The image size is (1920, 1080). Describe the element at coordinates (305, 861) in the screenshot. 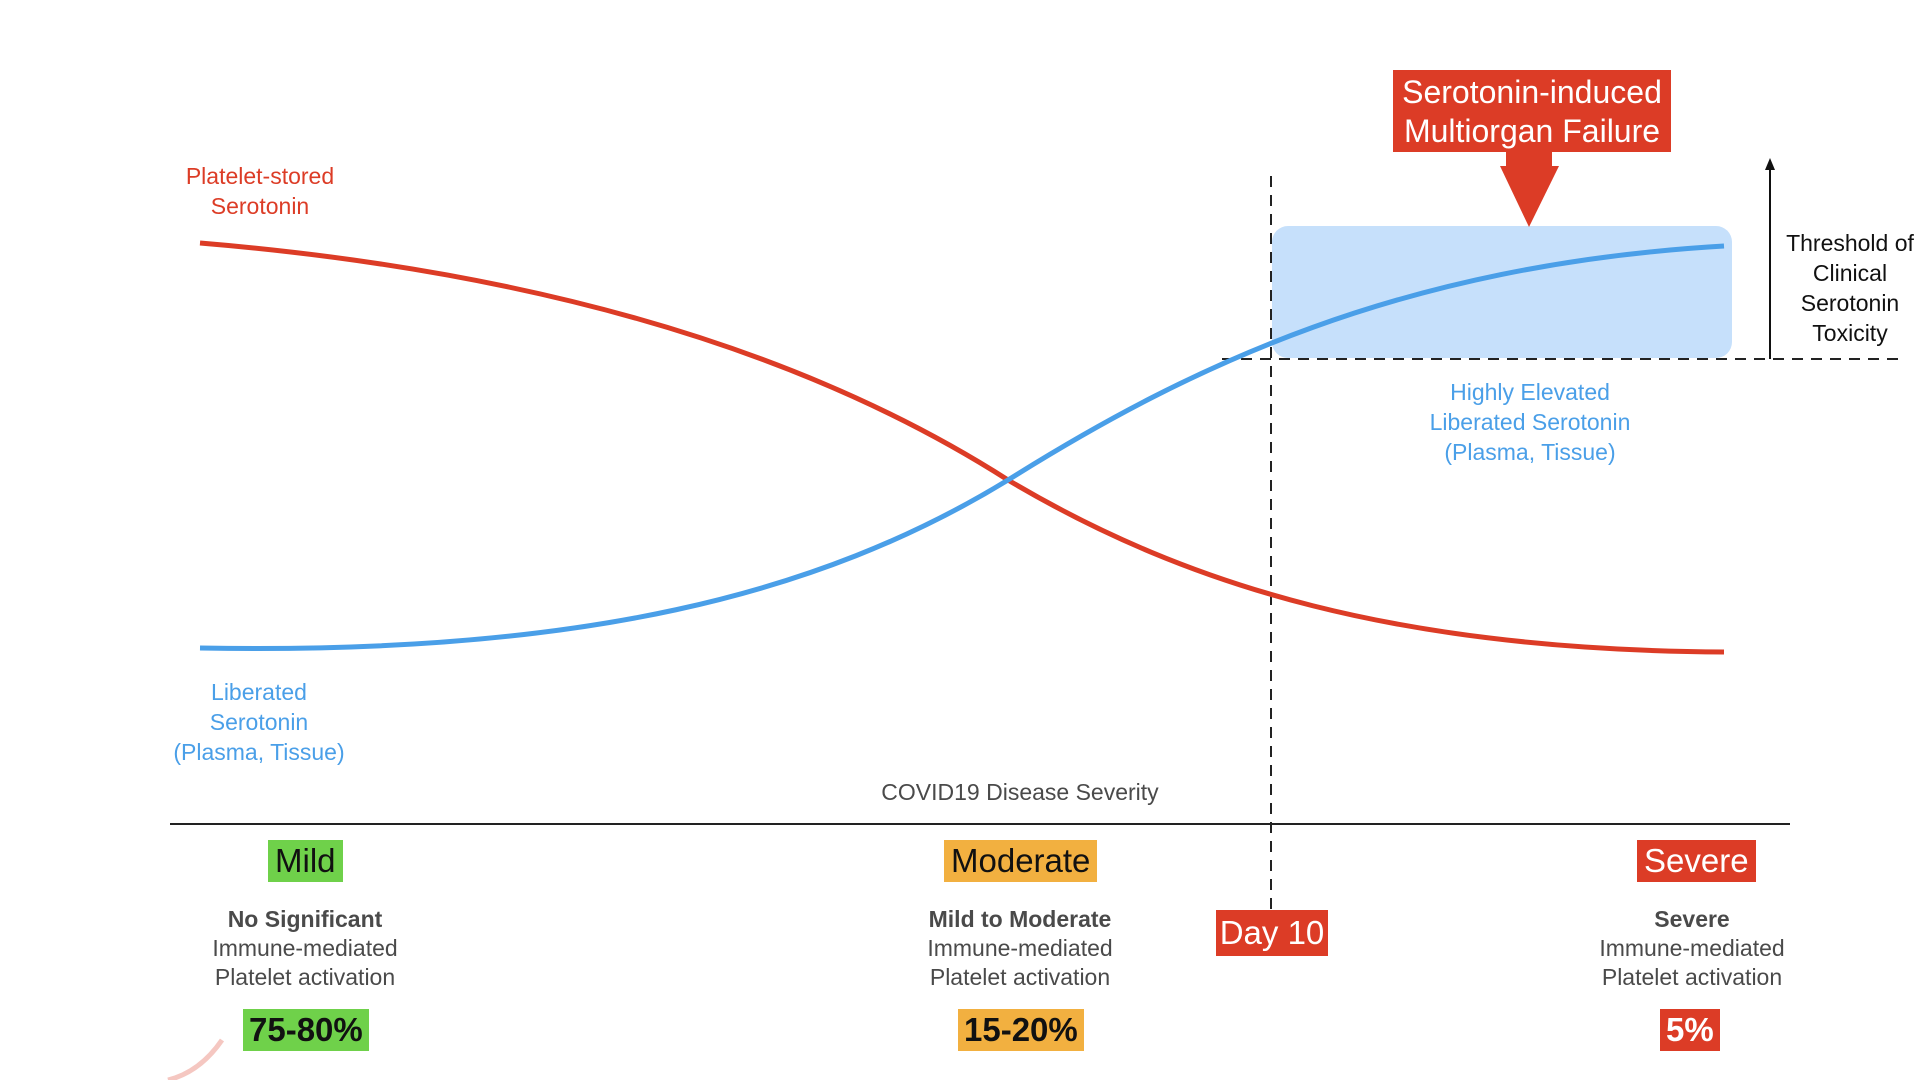

I see `severity-tag-mild: Mild` at that location.